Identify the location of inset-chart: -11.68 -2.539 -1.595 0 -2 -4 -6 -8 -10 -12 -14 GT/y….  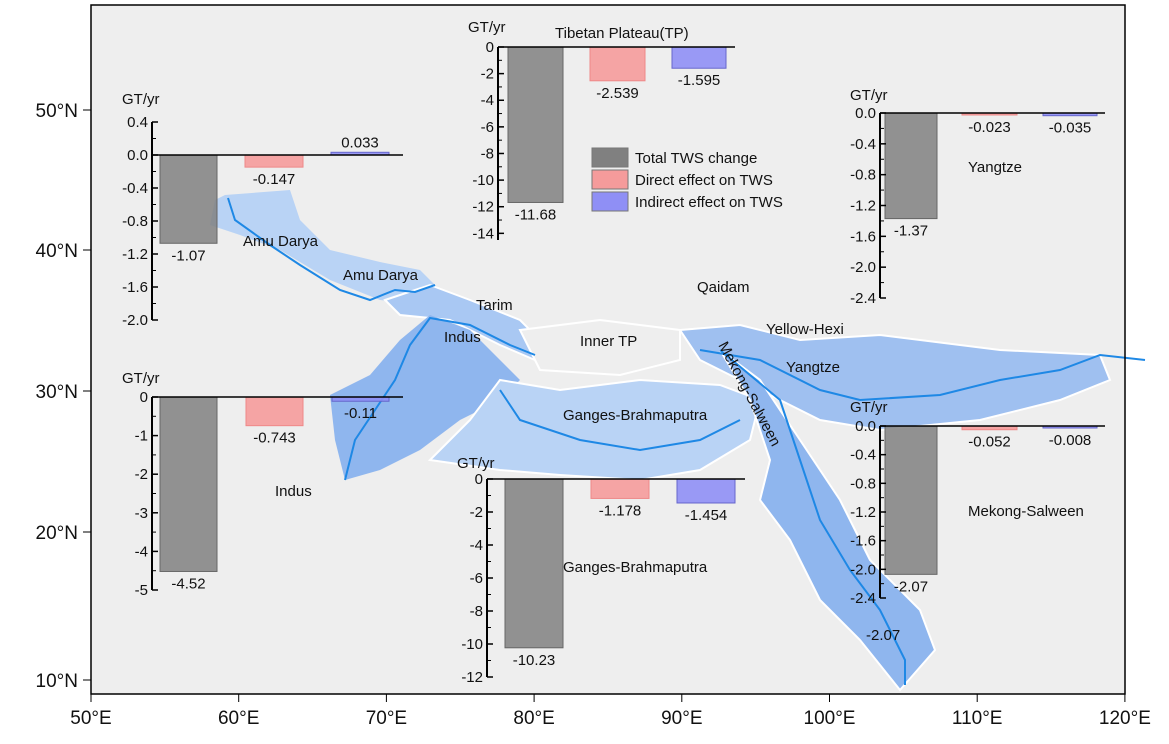
(601, 130).